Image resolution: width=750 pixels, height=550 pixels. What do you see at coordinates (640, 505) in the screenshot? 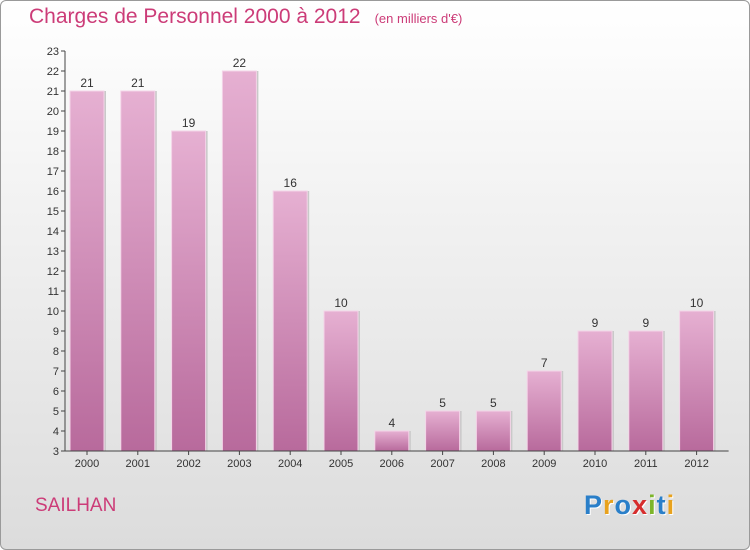
I see `logo-letter: x` at bounding box center [640, 505].